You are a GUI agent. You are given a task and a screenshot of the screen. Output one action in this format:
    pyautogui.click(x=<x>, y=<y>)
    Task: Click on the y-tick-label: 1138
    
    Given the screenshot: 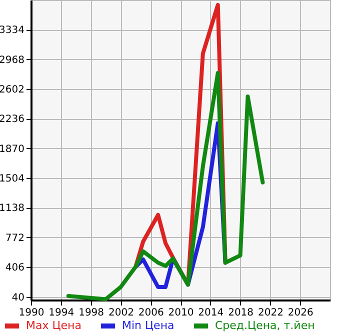 What is the action you would take?
    pyautogui.click(x=12, y=208)
    